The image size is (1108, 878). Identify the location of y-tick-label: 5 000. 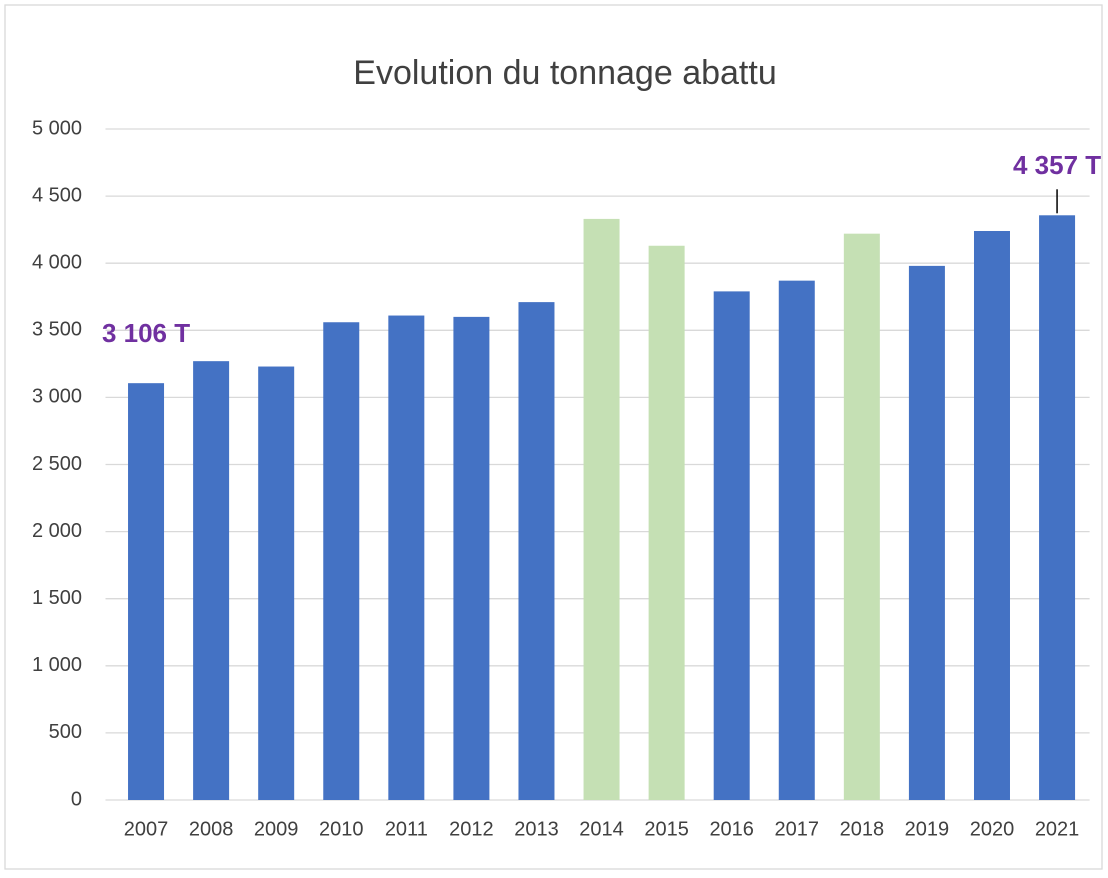
(57, 128).